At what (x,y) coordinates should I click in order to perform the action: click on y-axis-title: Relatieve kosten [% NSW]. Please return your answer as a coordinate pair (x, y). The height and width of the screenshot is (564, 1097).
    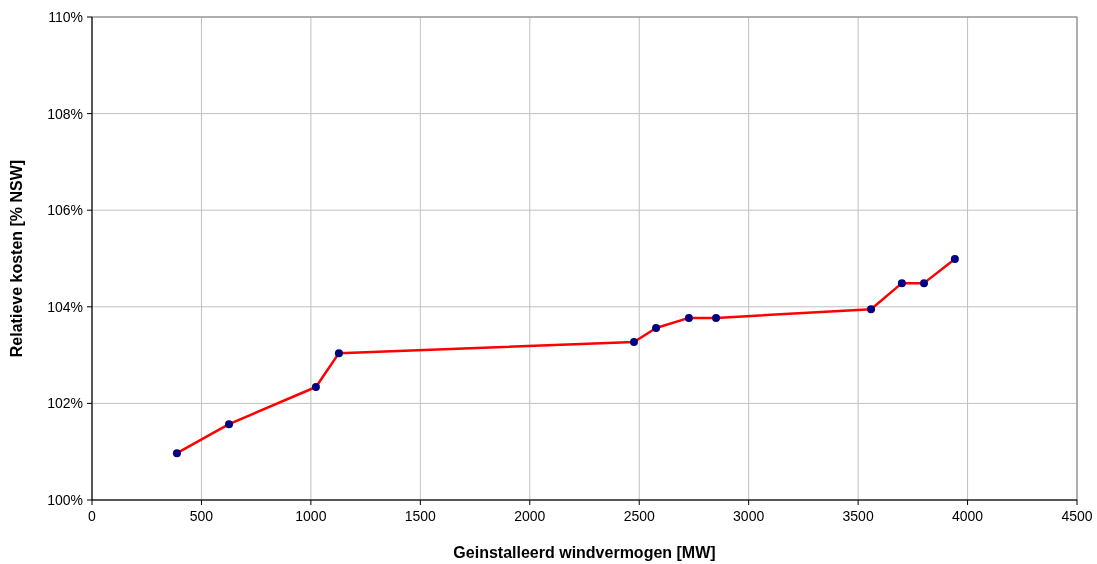
    Looking at the image, I should click on (16, 258).